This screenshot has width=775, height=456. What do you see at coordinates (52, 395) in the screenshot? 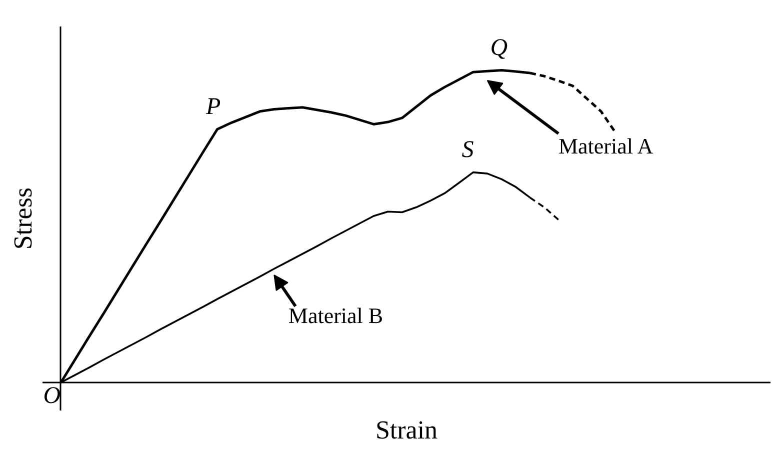
I see `text: O` at bounding box center [52, 395].